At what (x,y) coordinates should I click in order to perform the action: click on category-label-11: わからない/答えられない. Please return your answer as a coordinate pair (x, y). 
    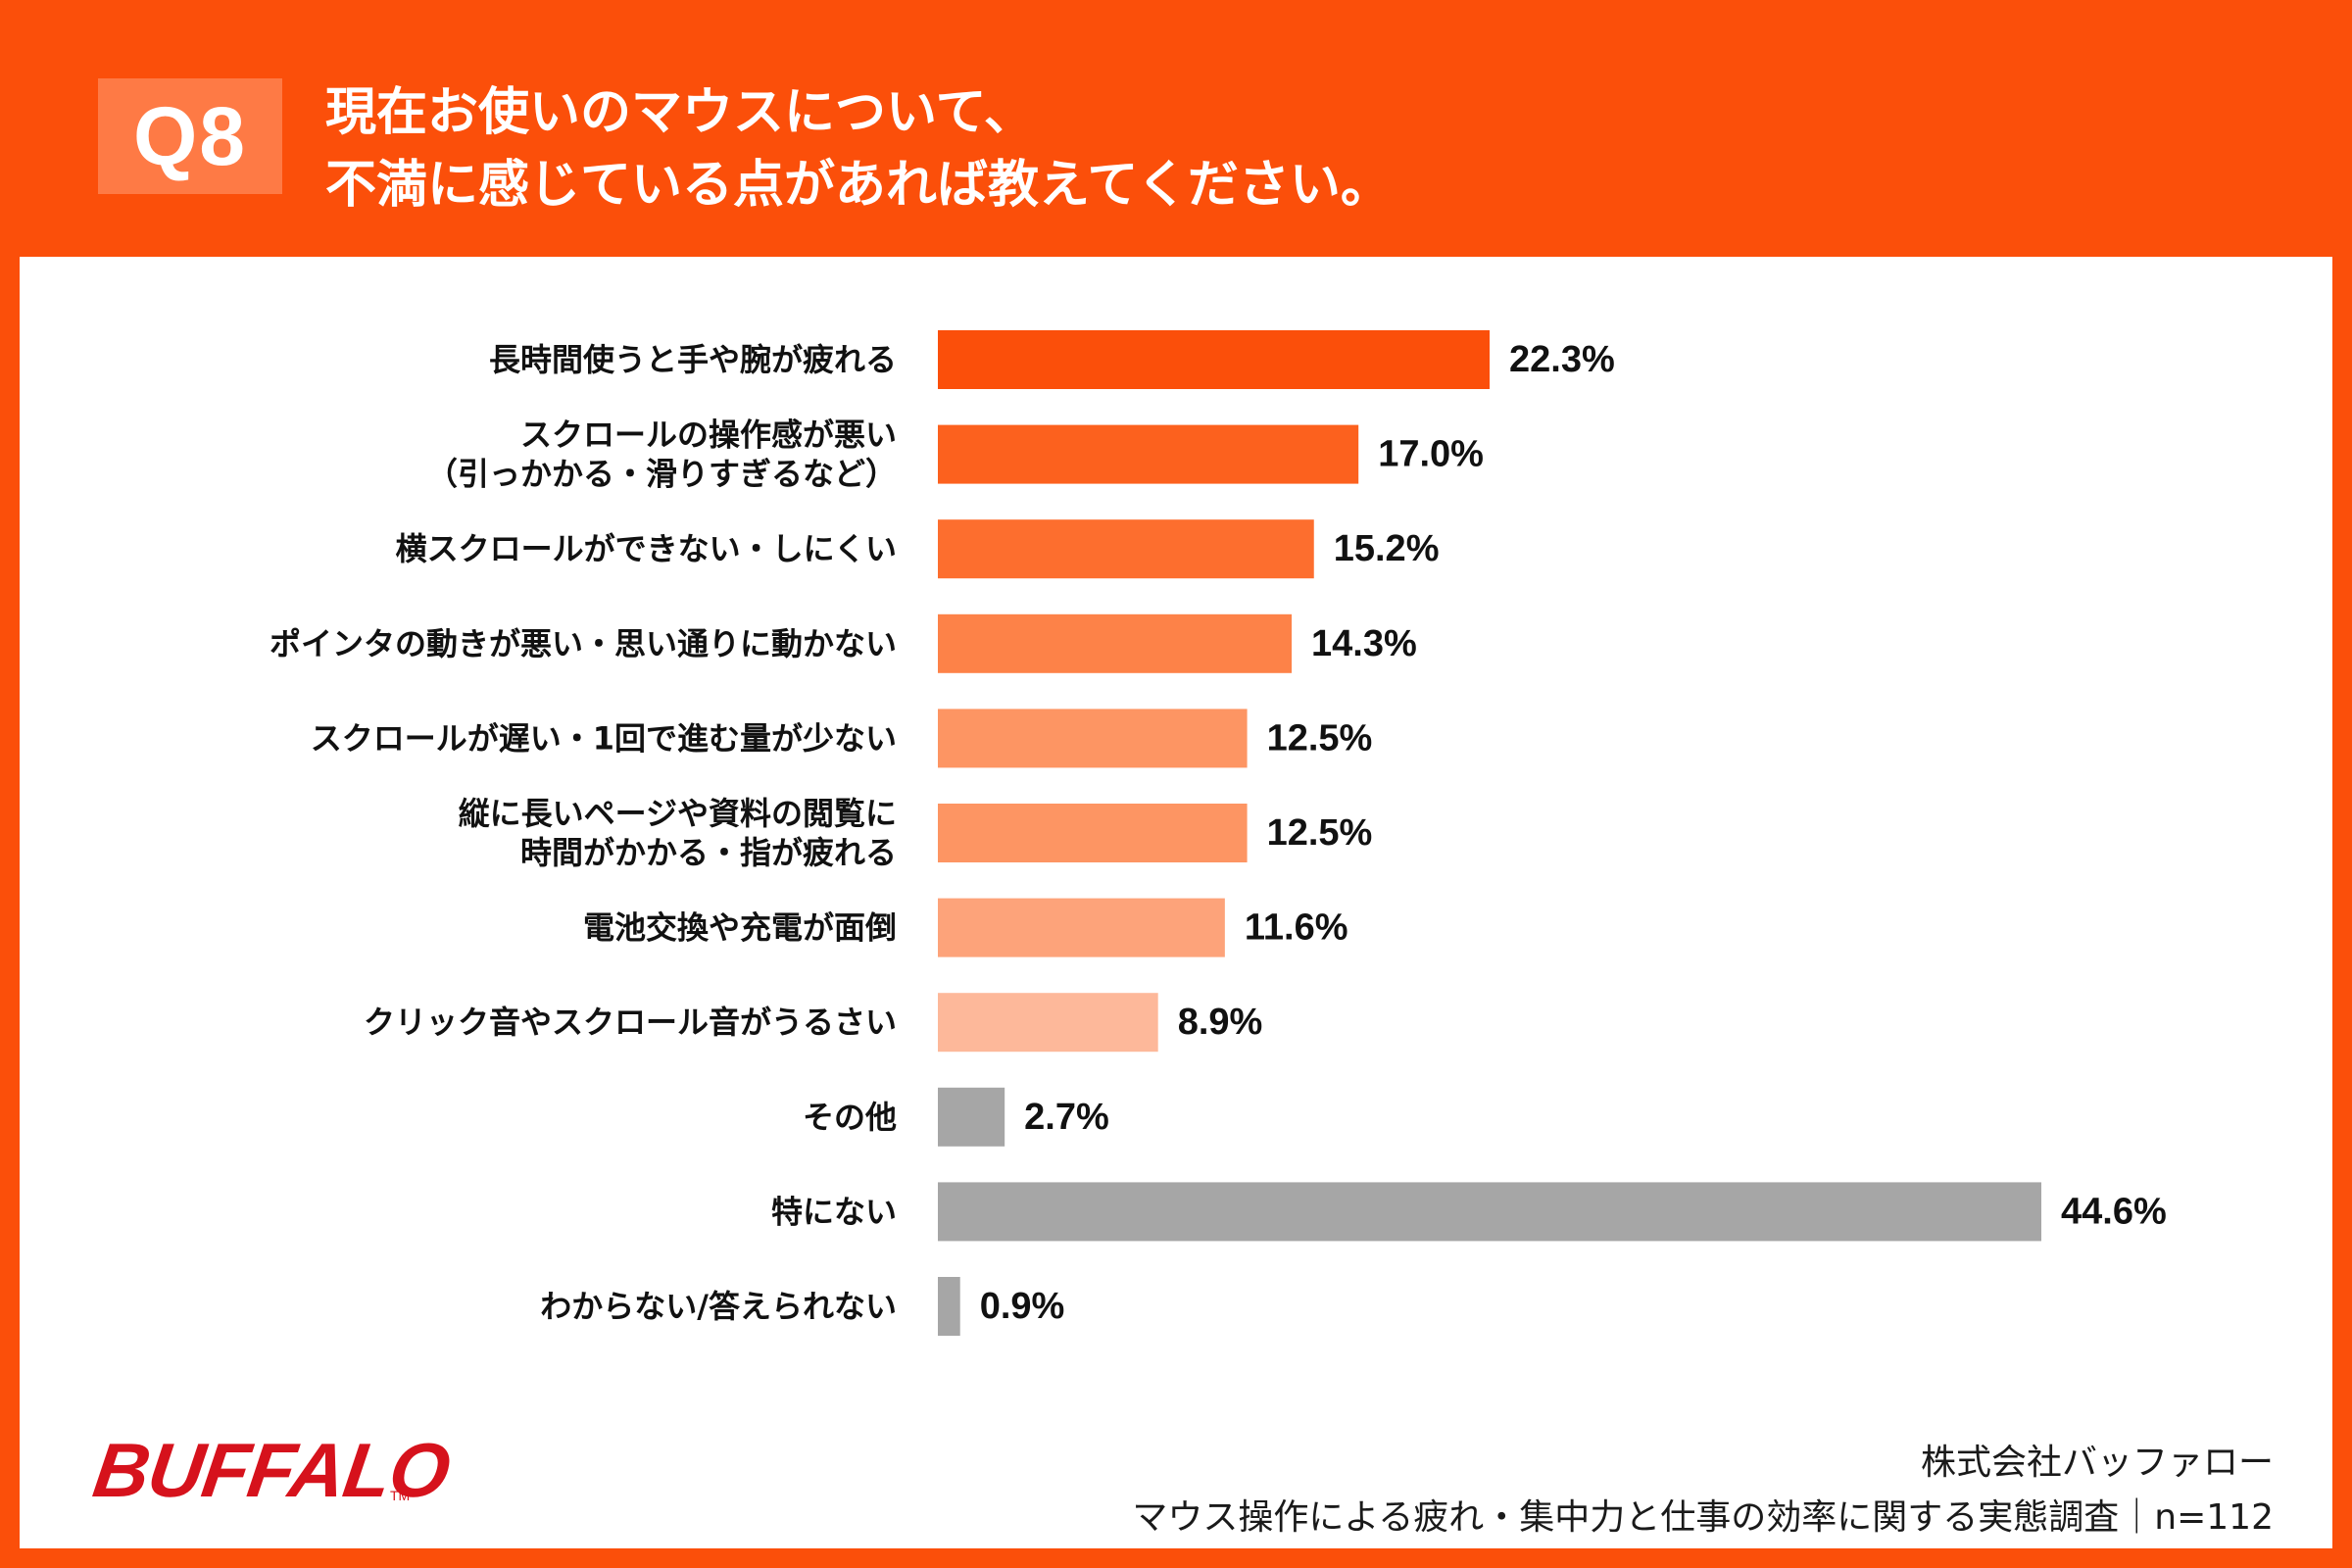
    Looking at the image, I should click on (718, 1306).